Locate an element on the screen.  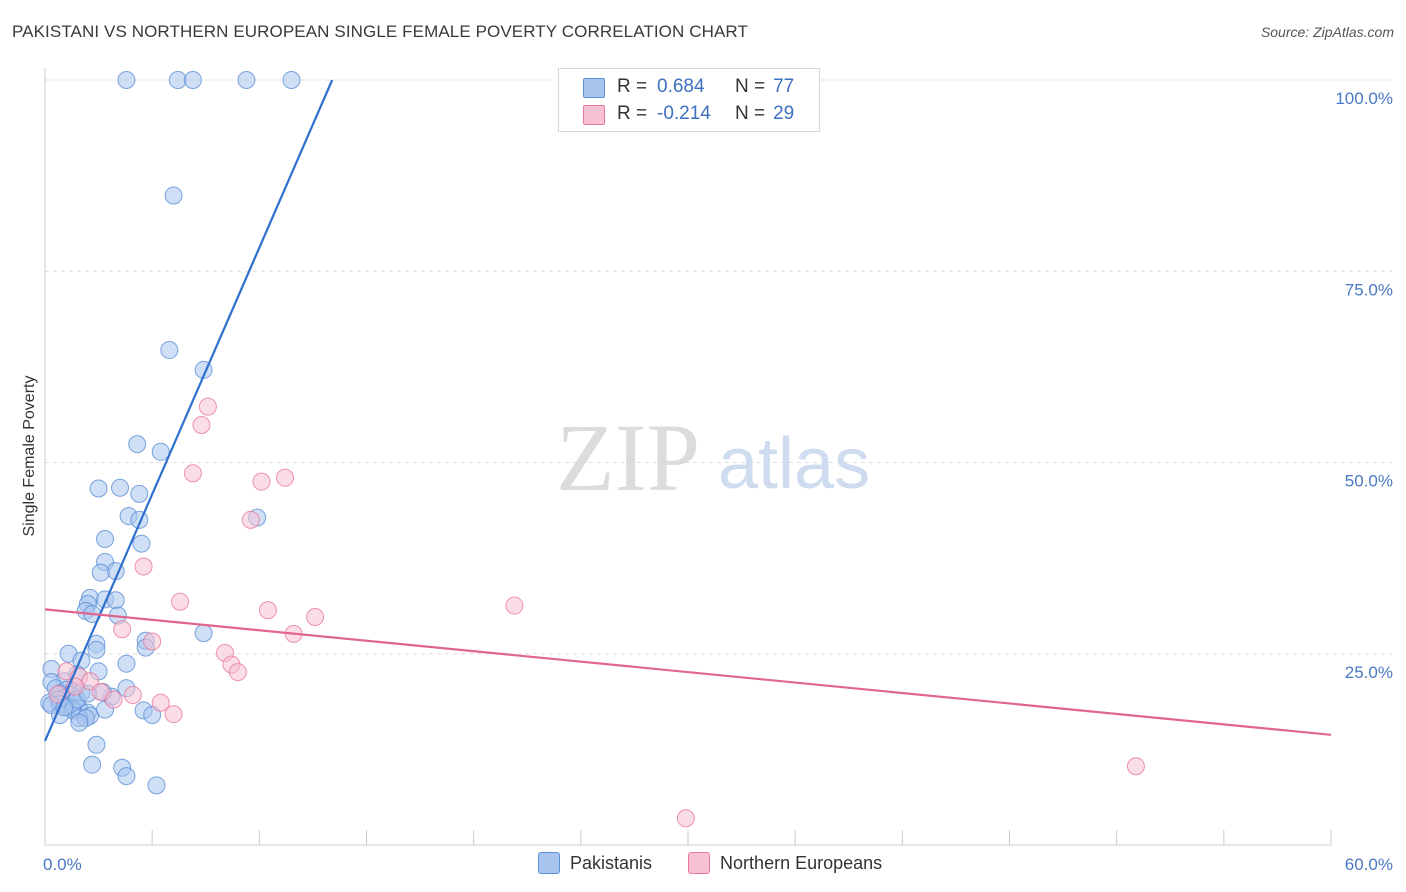
legend-label-pakistanis: Pakistanis is located at coordinates (611, 862).